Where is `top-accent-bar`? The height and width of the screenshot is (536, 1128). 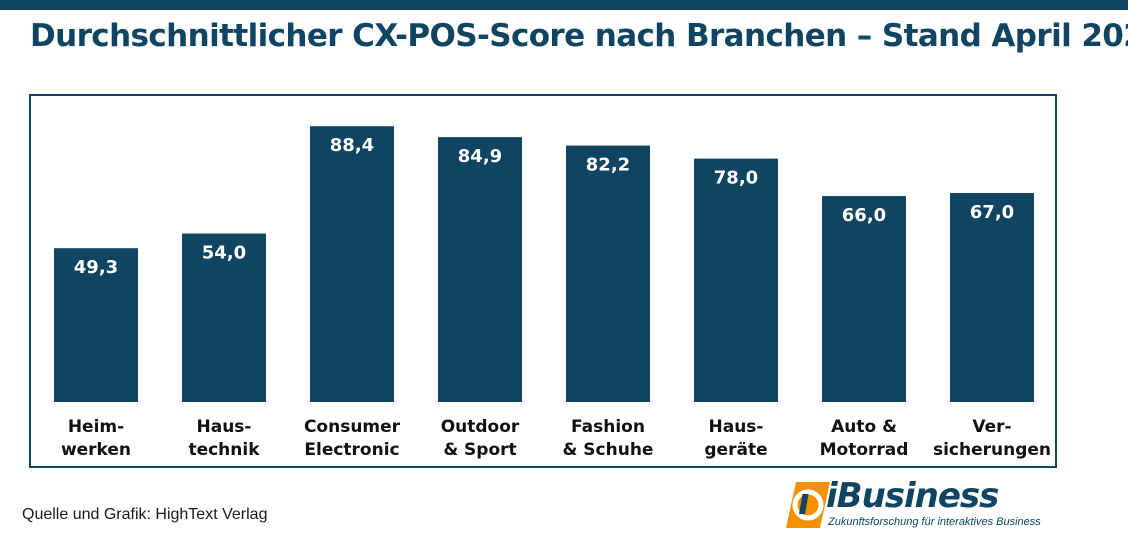
top-accent-bar is located at coordinates (564, 5).